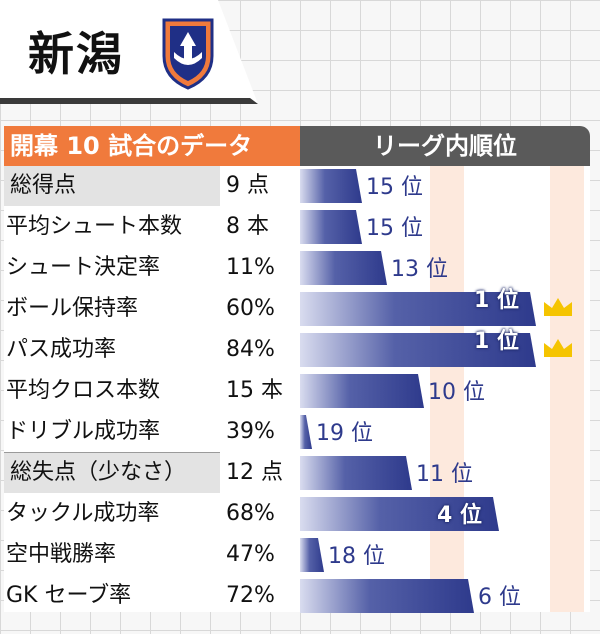  I want to click on stat-value: 8 本, so click(247, 226).